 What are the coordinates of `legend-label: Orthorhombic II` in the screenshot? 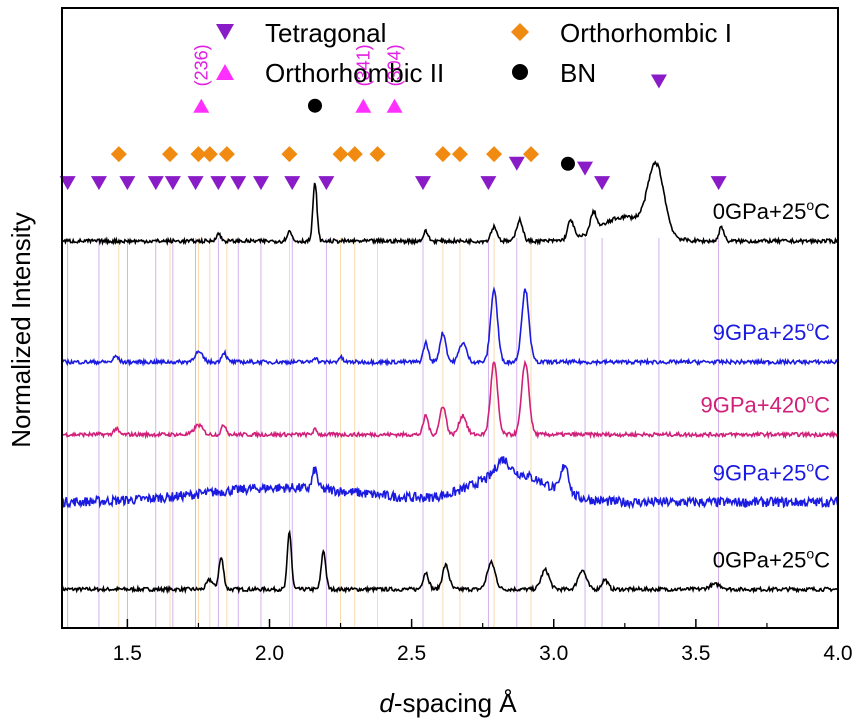 It's located at (354, 73).